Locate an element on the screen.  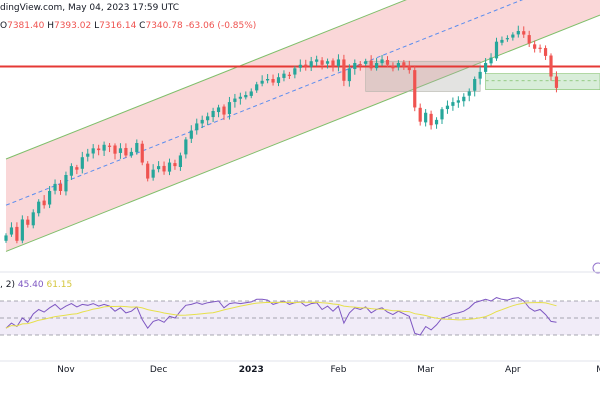
x-tick-label: Apr is located at coordinates (513, 370).